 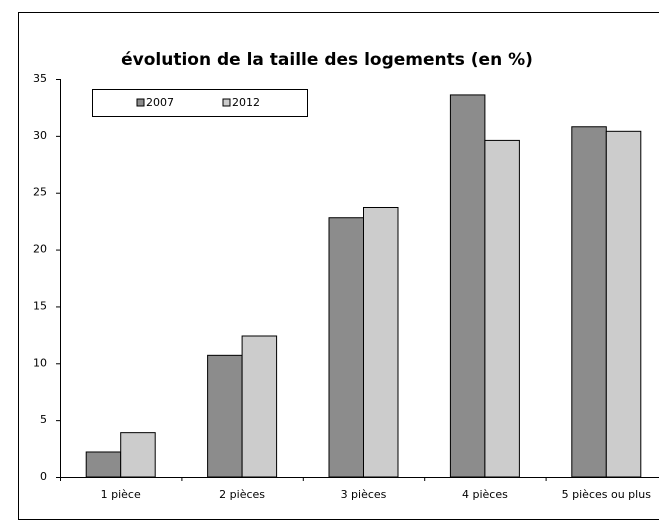 I want to click on legend-label: 2007, so click(x=160, y=102).